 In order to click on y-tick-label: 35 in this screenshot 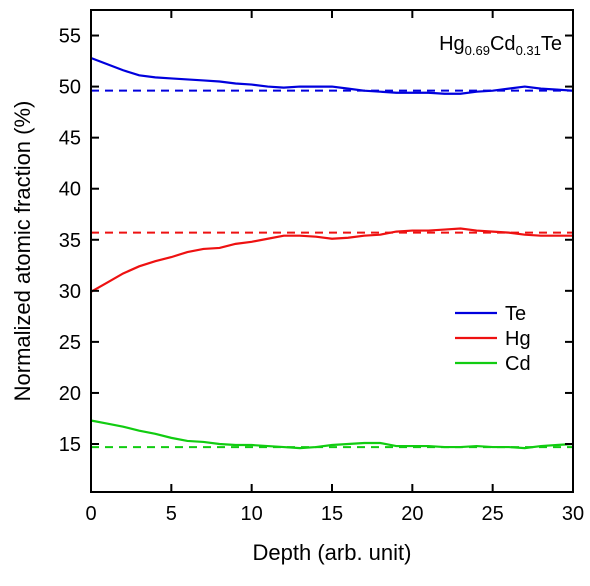, I will do `click(70, 241)`.